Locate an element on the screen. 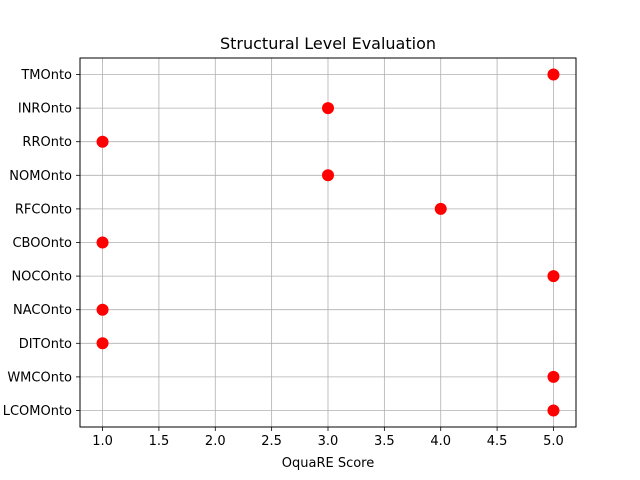  chart-title: Structural Level Evaluation is located at coordinates (328, 43).